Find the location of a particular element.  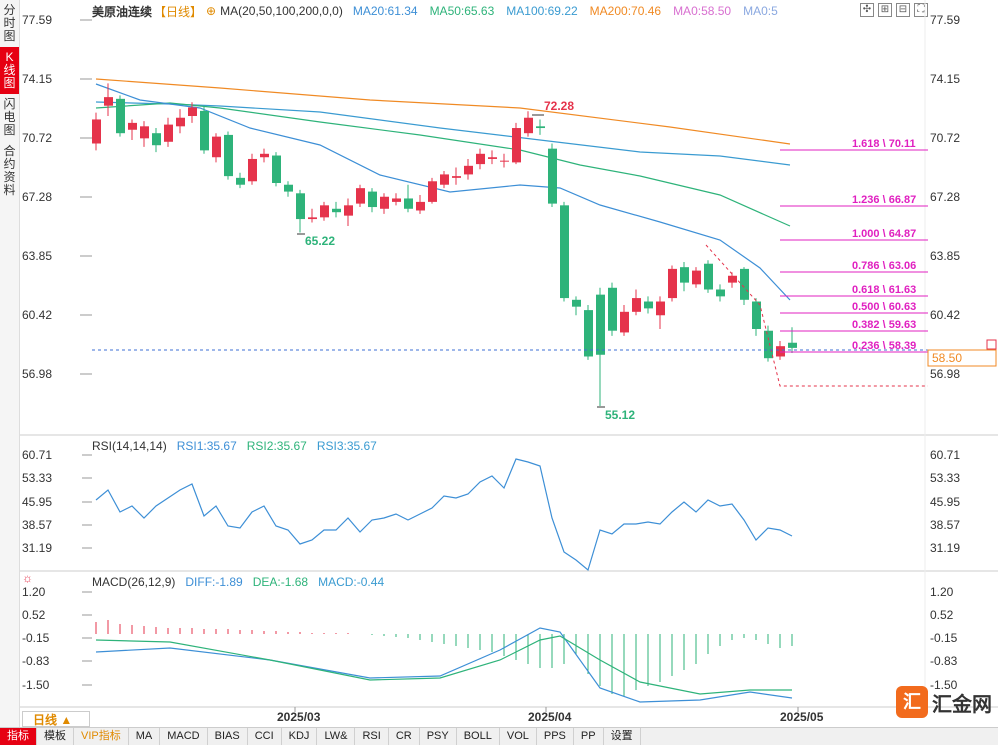

sidebar-tab-0: 分时图 is located at coordinates (9, 23).